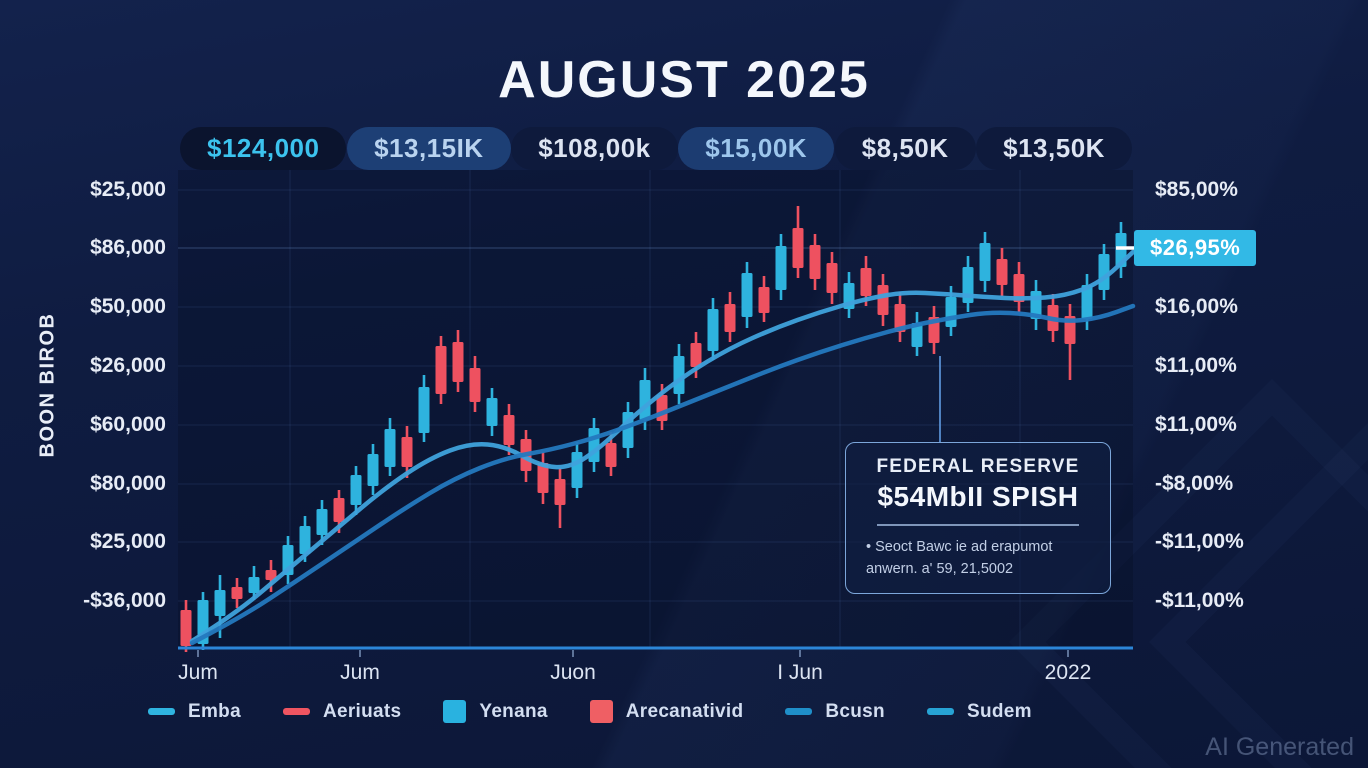 The image size is (1368, 768). I want to click on legend: Emba Aeriuats Yenana Arecanativid Bcusn Sudem, so click(590, 711).